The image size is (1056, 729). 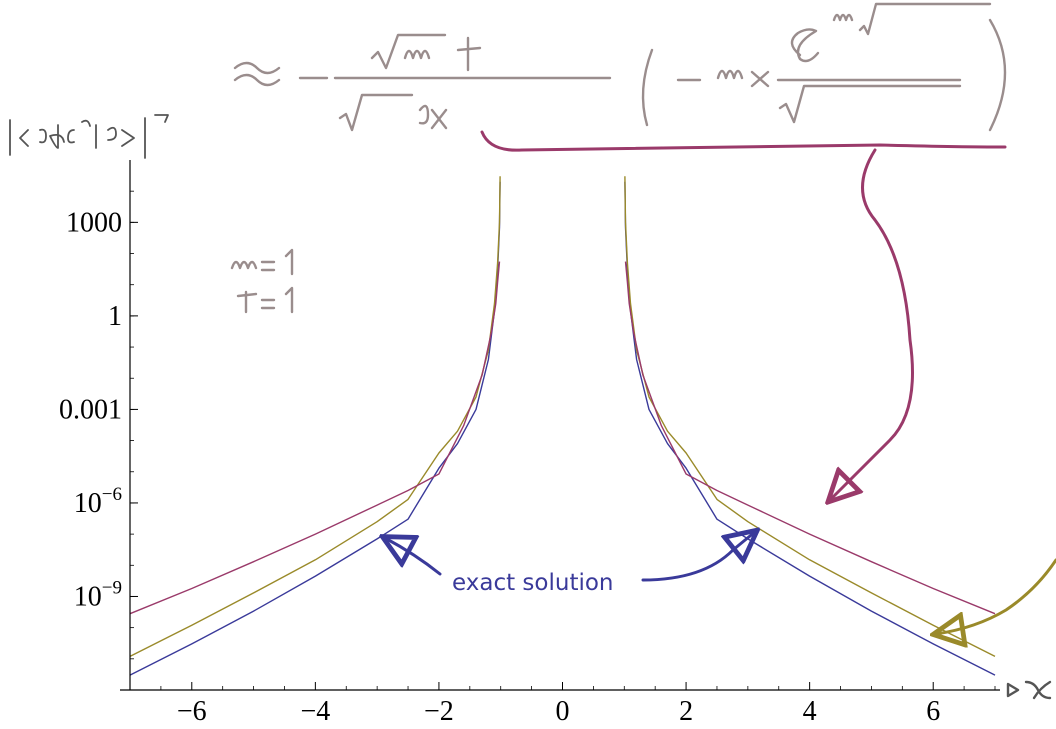 What do you see at coordinates (89, 136) in the screenshot?
I see `handwritten-ylabel` at bounding box center [89, 136].